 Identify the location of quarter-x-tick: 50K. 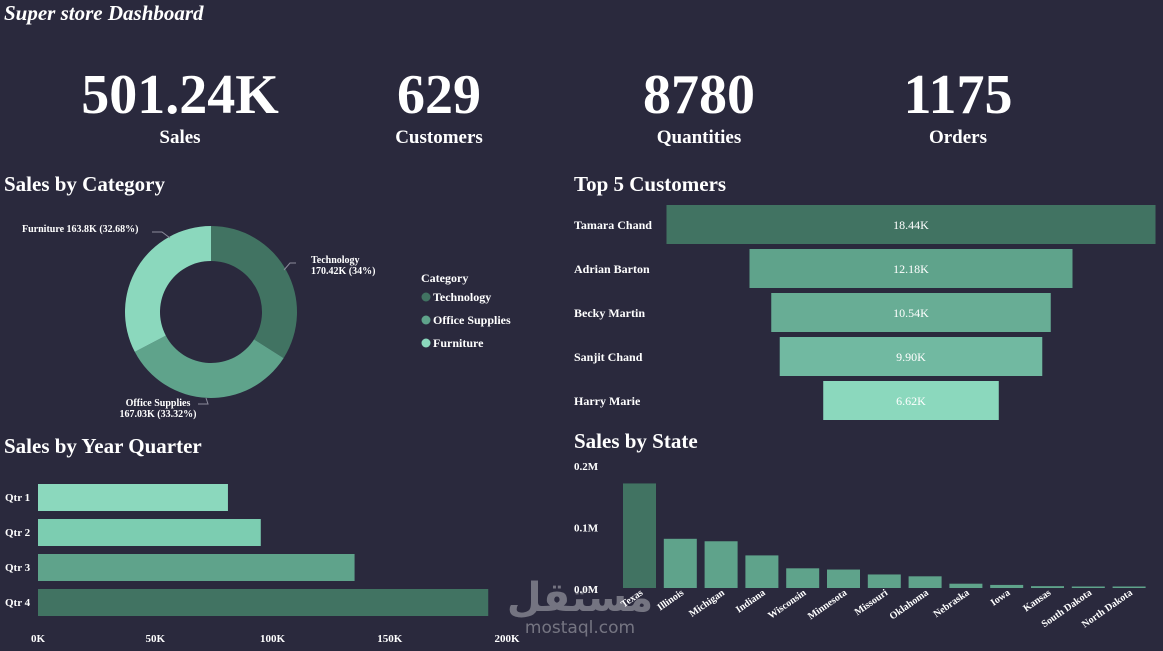
(155, 639).